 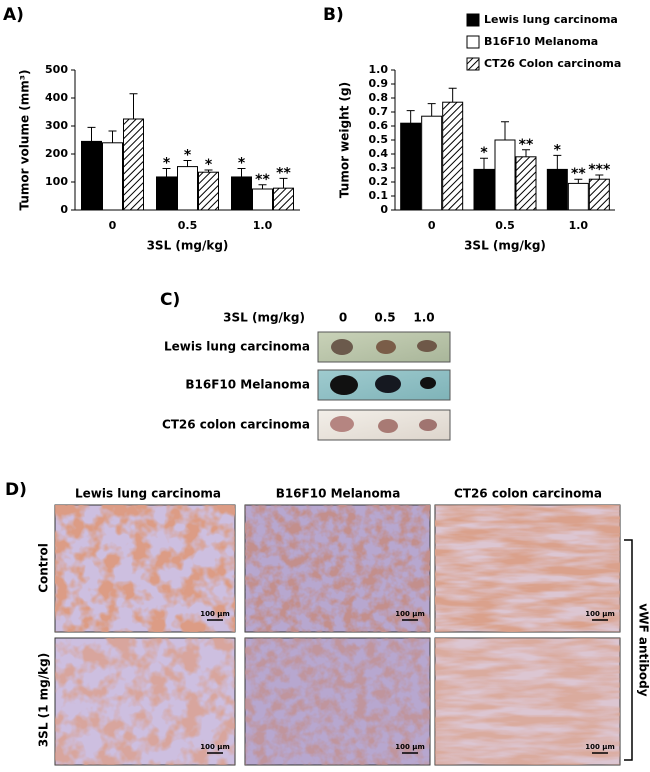 I want to click on dose-label: 0.5, so click(x=384, y=318).